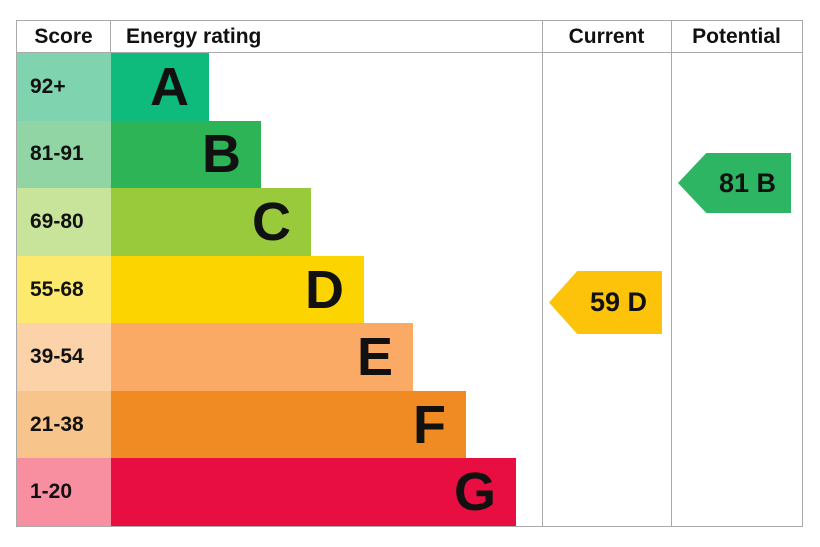 This screenshot has width=820, height=547. Describe the element at coordinates (64, 357) in the screenshot. I see `score-cell-e: 39-54` at that location.